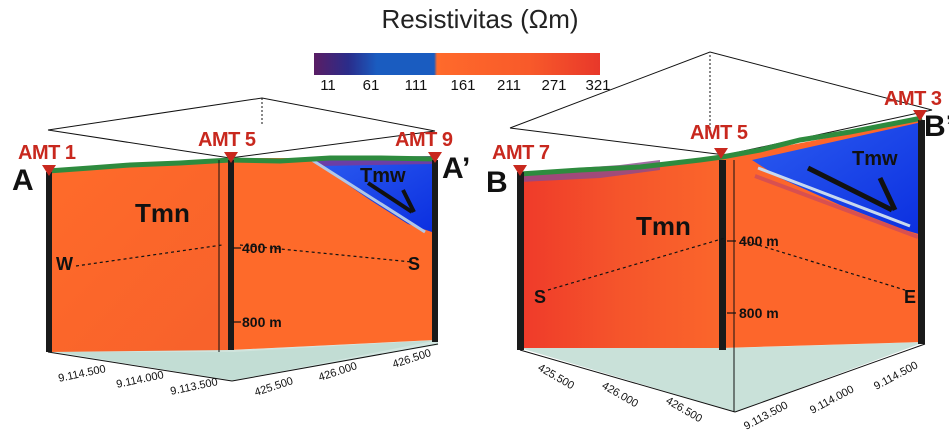 The image size is (949, 433). I want to click on right-unit-tmn: Tmn, so click(663, 226).